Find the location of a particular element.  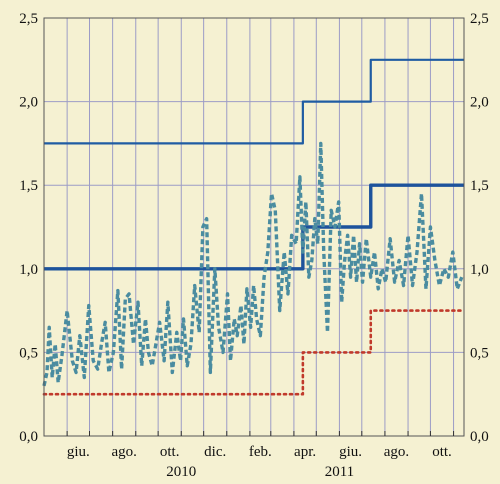

y-tick-label-left: 1,5 is located at coordinates (28, 186).